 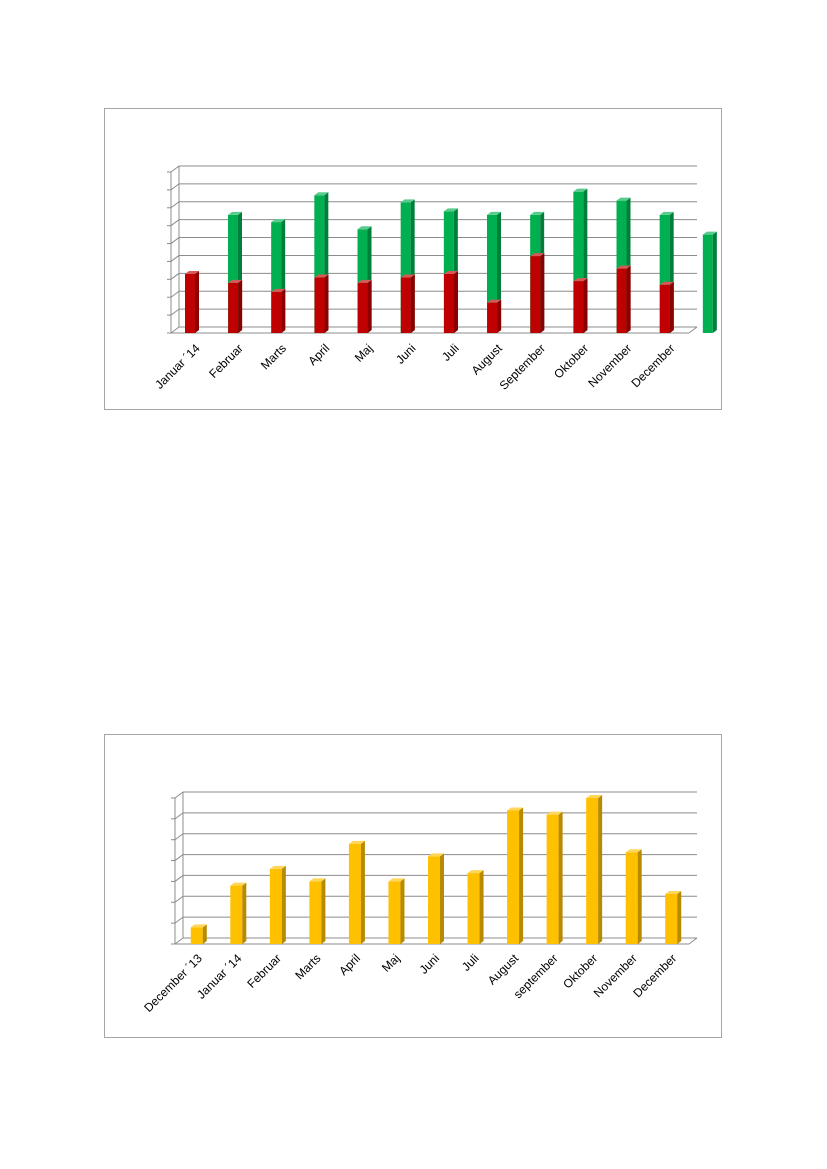 What do you see at coordinates (571, 361) in the screenshot?
I see `x-tick-label: Oktober` at bounding box center [571, 361].